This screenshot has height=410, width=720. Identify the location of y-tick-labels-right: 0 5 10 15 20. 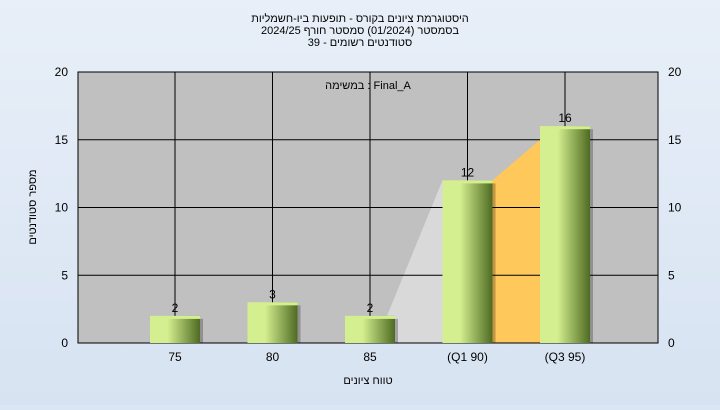
(675, 207).